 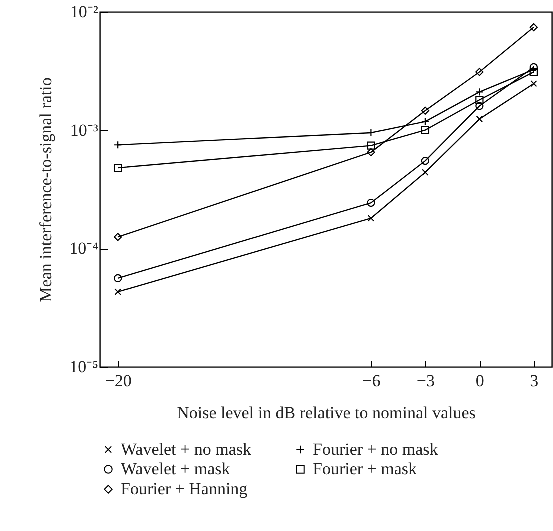 What do you see at coordinates (184, 489) in the screenshot?
I see `legend-label: Fourier + Hanning` at bounding box center [184, 489].